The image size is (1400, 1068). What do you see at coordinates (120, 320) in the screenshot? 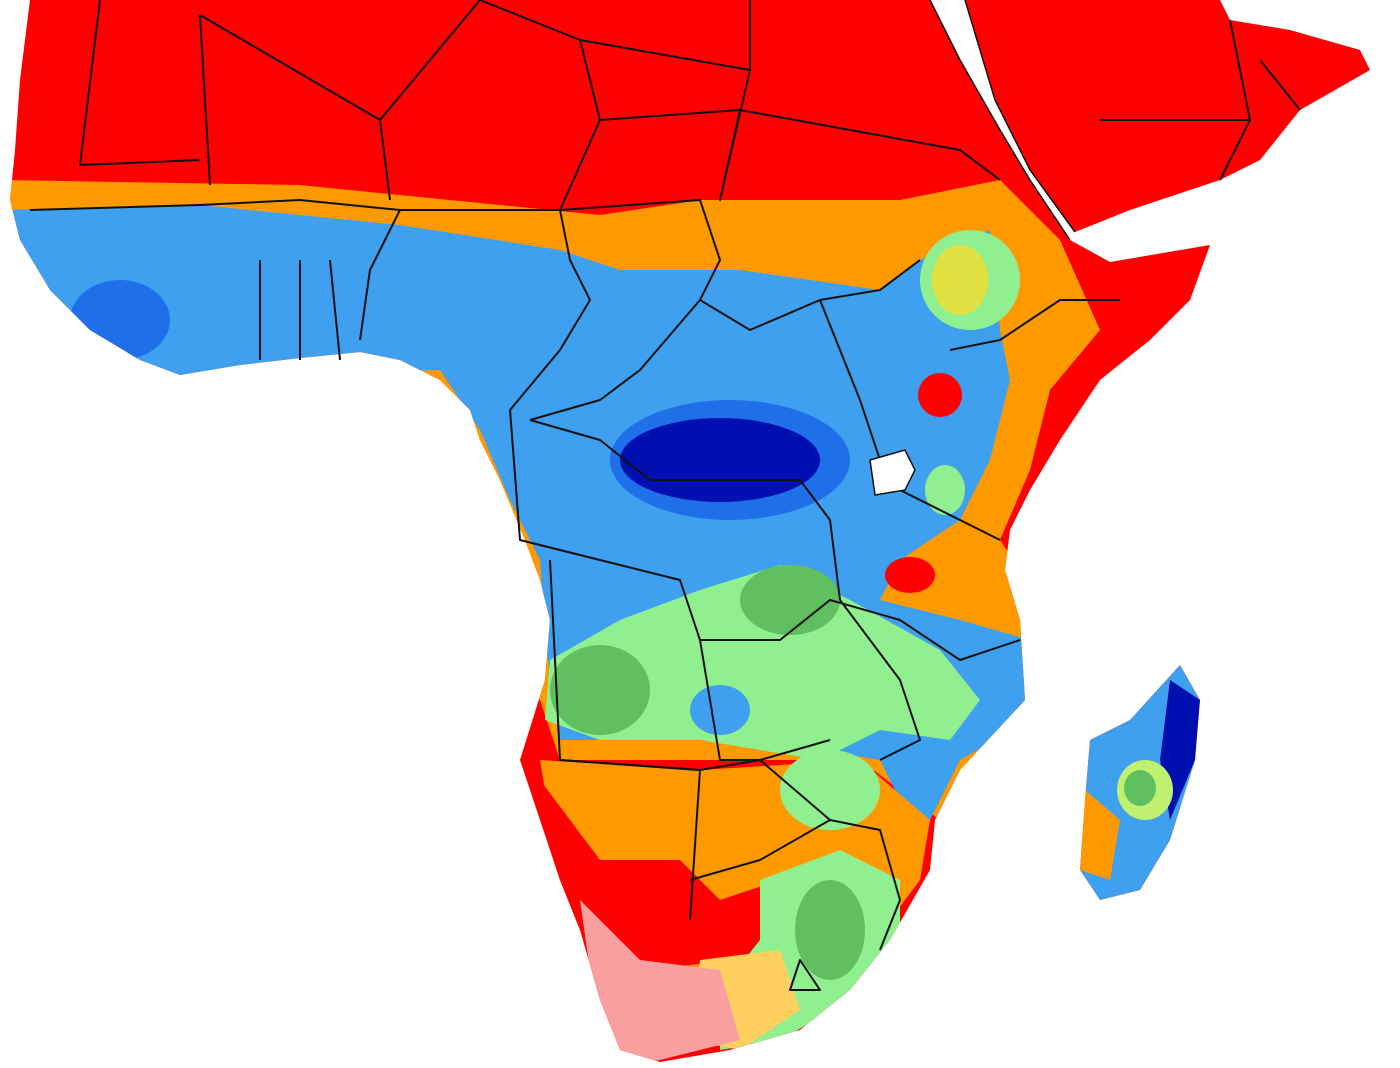
I see `zone-deep-blue` at bounding box center [120, 320].